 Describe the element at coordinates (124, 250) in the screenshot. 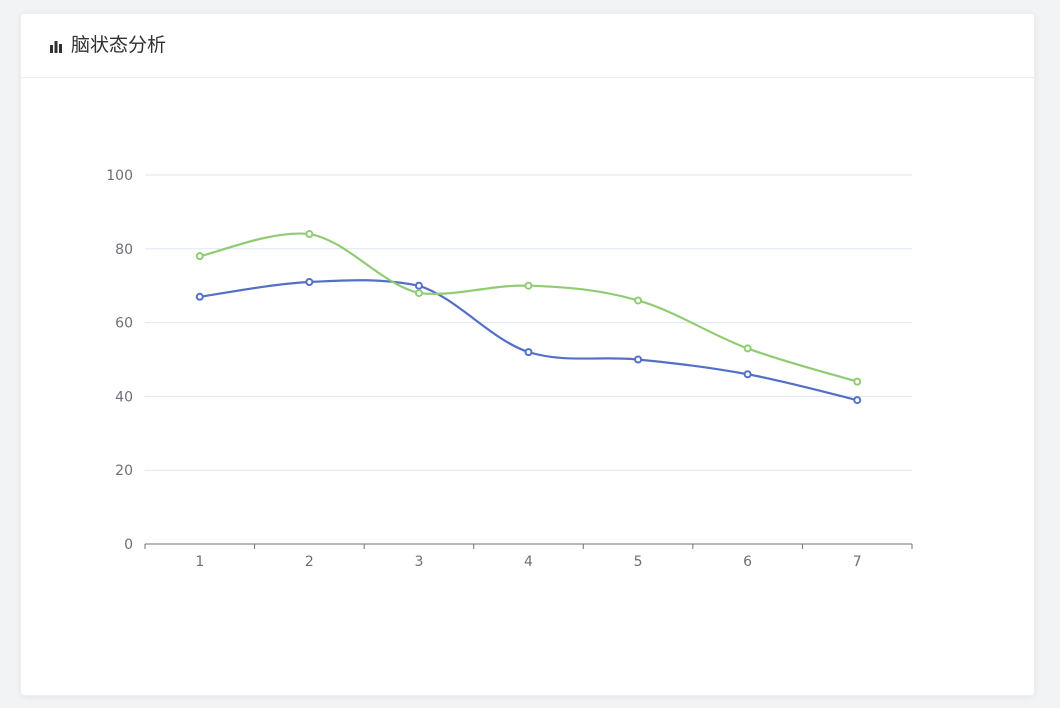

I see `y-tick-label: 80` at that location.